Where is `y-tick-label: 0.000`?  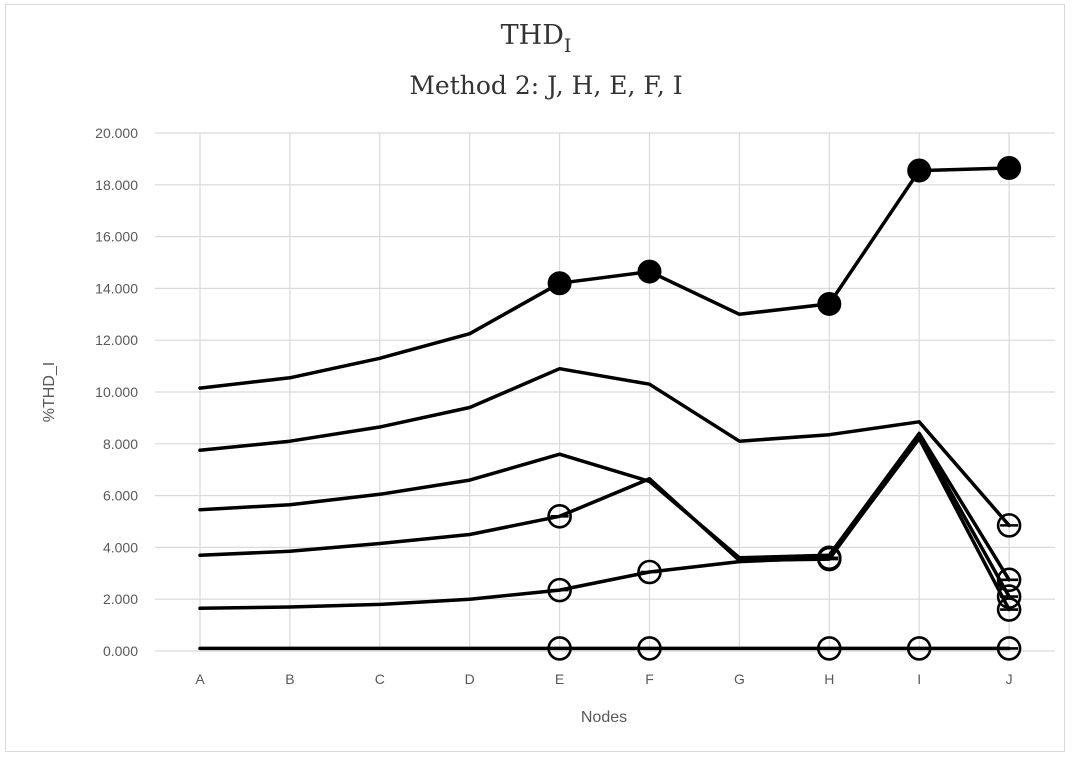
y-tick-label: 0.000 is located at coordinates (120, 651).